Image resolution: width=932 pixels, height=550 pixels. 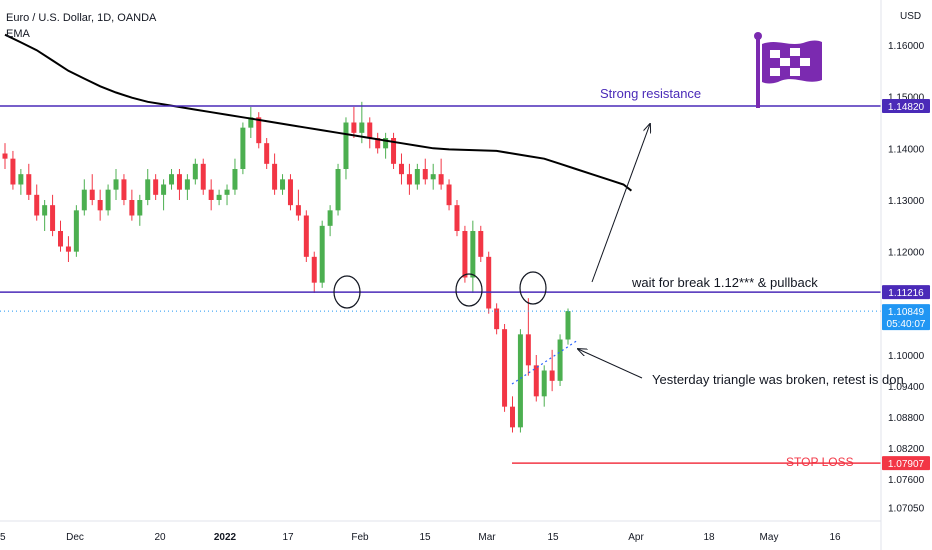 I want to click on breakout-label: wait for break 1.12*** & pullback, so click(x=724, y=282).